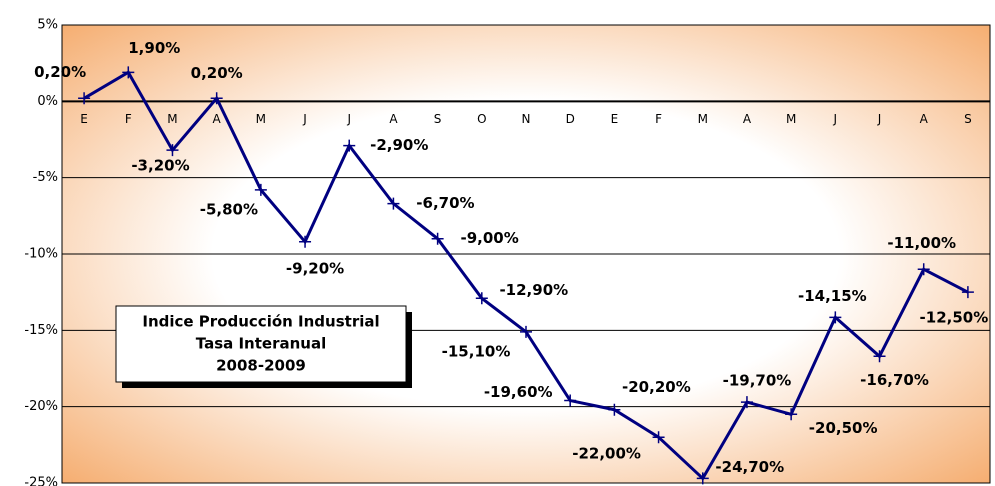  I want to click on data-label: -2,90%, so click(399, 145).